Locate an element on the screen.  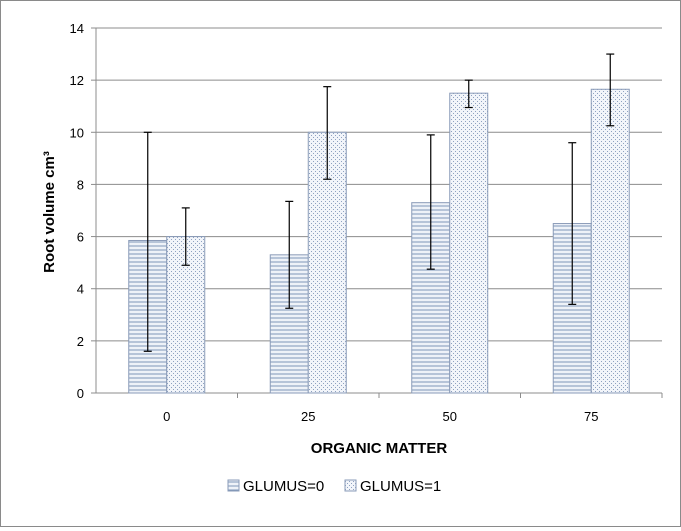
legend-item: GLUMUS=0 is located at coordinates (275, 486).